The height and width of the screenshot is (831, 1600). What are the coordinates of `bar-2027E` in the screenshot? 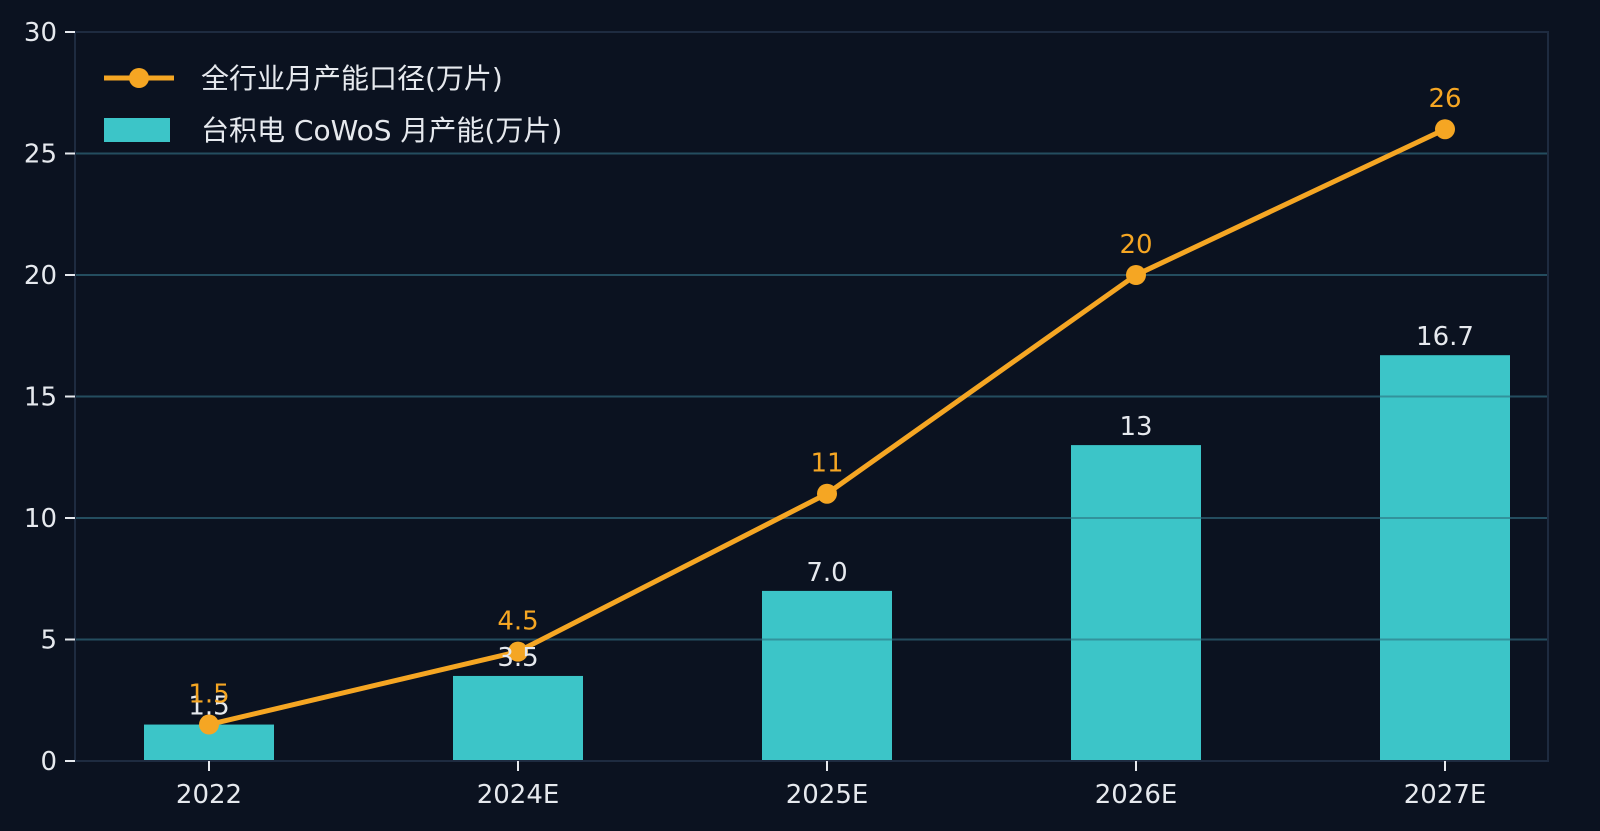 It's located at (1445, 558).